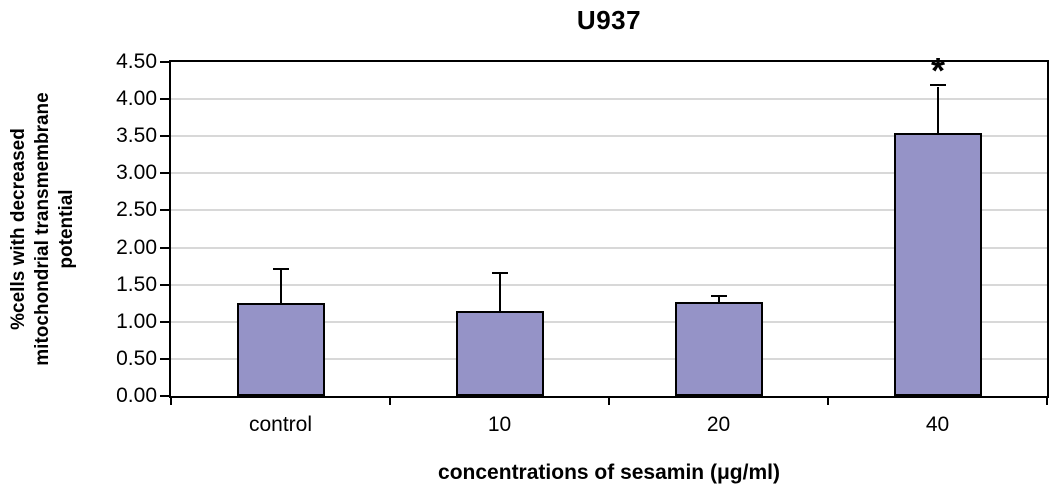 The height and width of the screenshot is (493, 1063). Describe the element at coordinates (136, 135) in the screenshot. I see `y-tick-label: 3.50` at that location.